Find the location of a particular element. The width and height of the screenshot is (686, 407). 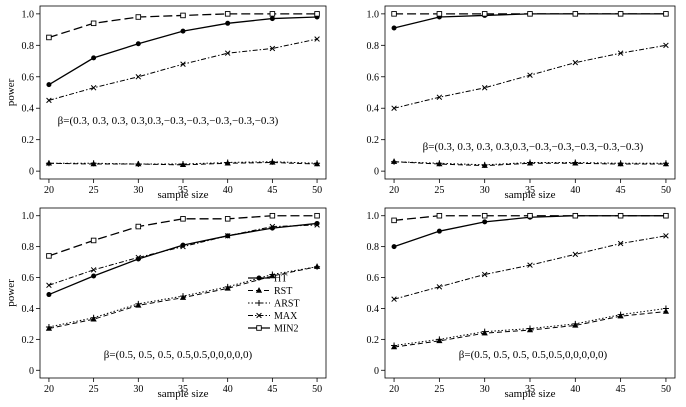

x-tick-label: 35 is located at coordinates (530, 389).